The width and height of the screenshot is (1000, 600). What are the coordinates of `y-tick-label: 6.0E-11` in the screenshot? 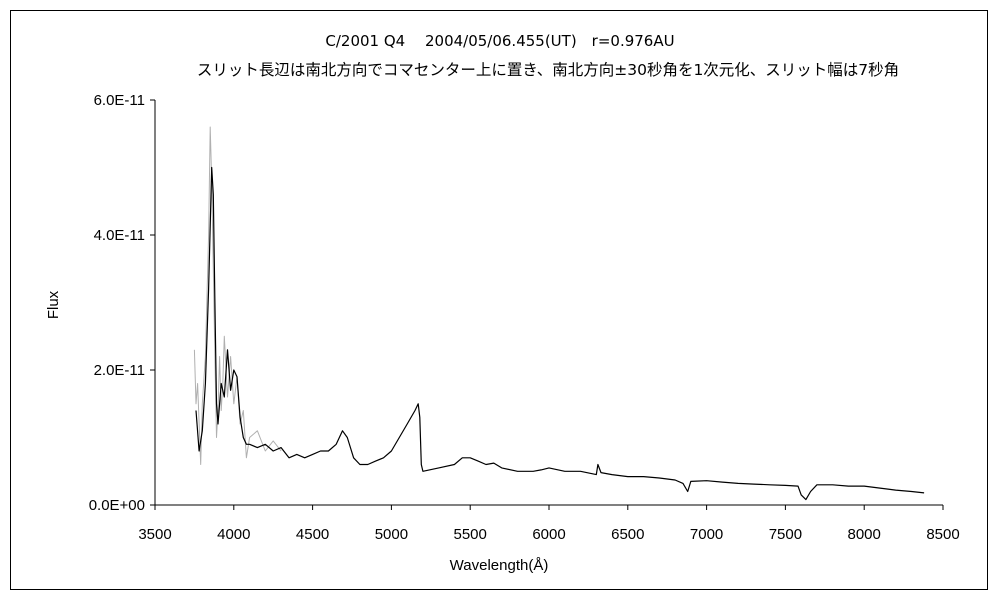 It's located at (119, 100).